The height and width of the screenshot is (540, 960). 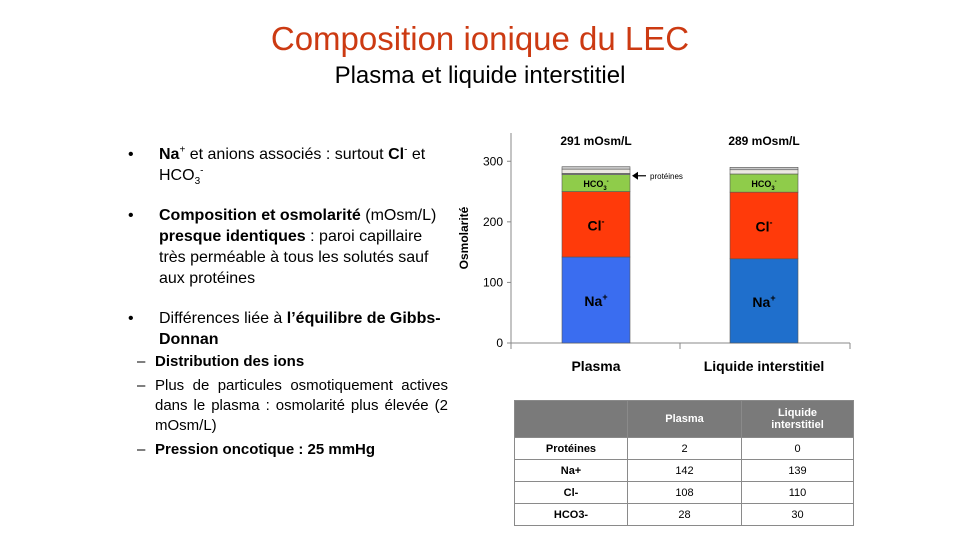 I want to click on sub-item-distribution: – Distribution des ions, so click(x=288, y=362).